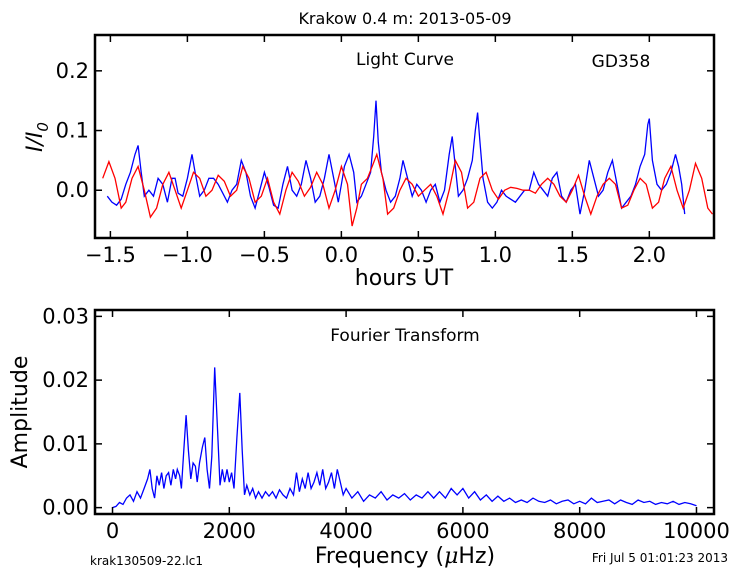  Describe the element at coordinates (65, 508) in the screenshot. I see `fourier-y-tick-label: 0.00` at that location.